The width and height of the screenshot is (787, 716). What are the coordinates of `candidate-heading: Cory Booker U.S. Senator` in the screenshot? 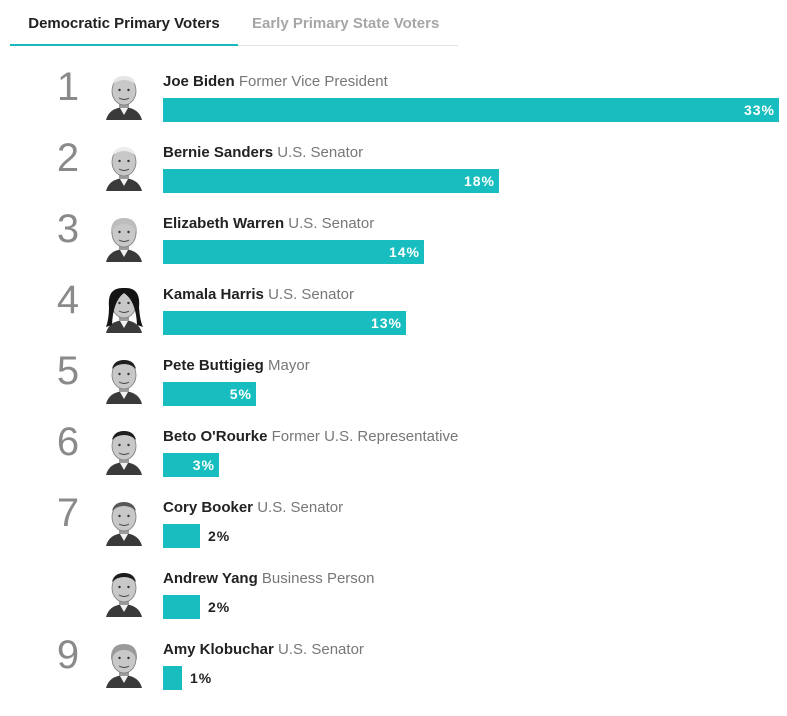 It's located at (253, 508).